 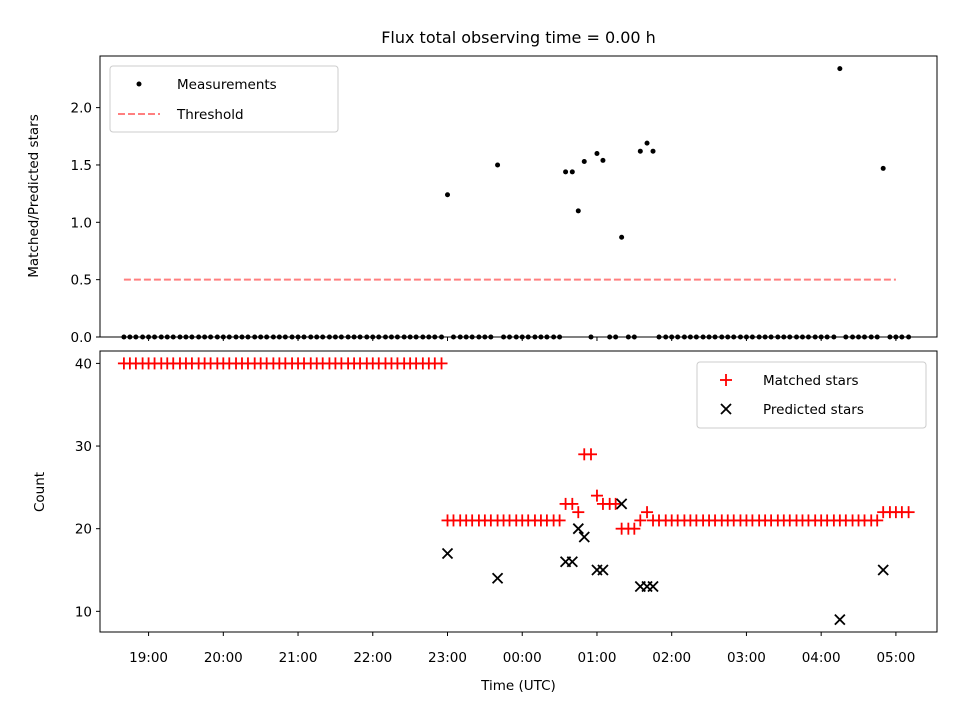 I want to click on bottom-xtick-label: 23:00, so click(x=447, y=658).